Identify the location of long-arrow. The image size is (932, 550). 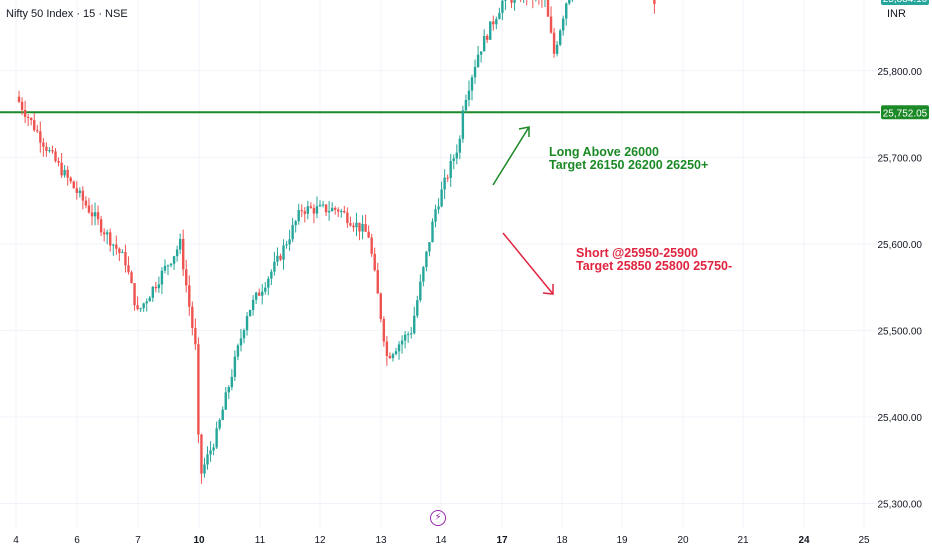
(511, 156).